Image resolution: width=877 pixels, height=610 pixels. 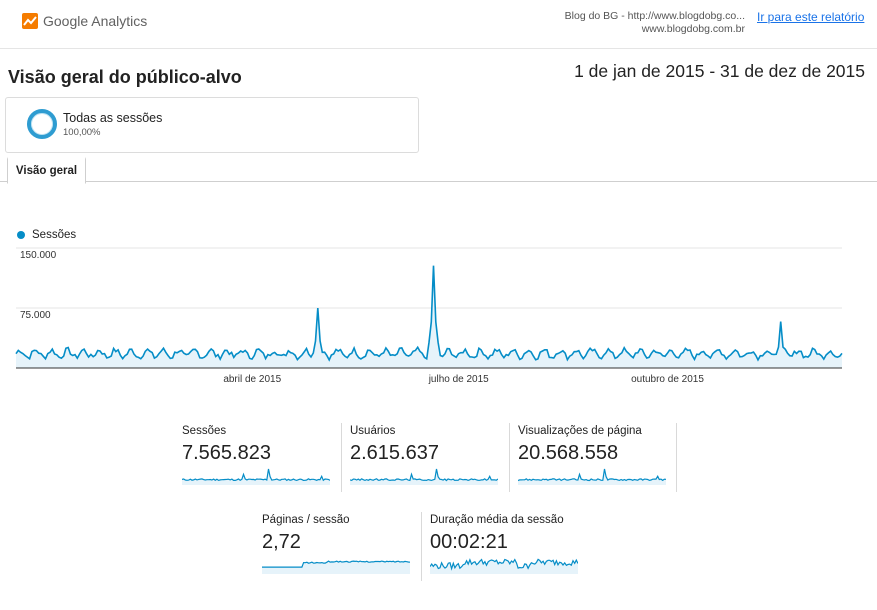 I want to click on metric-tile: Visualizações de página 20.568.558, so click(x=593, y=456).